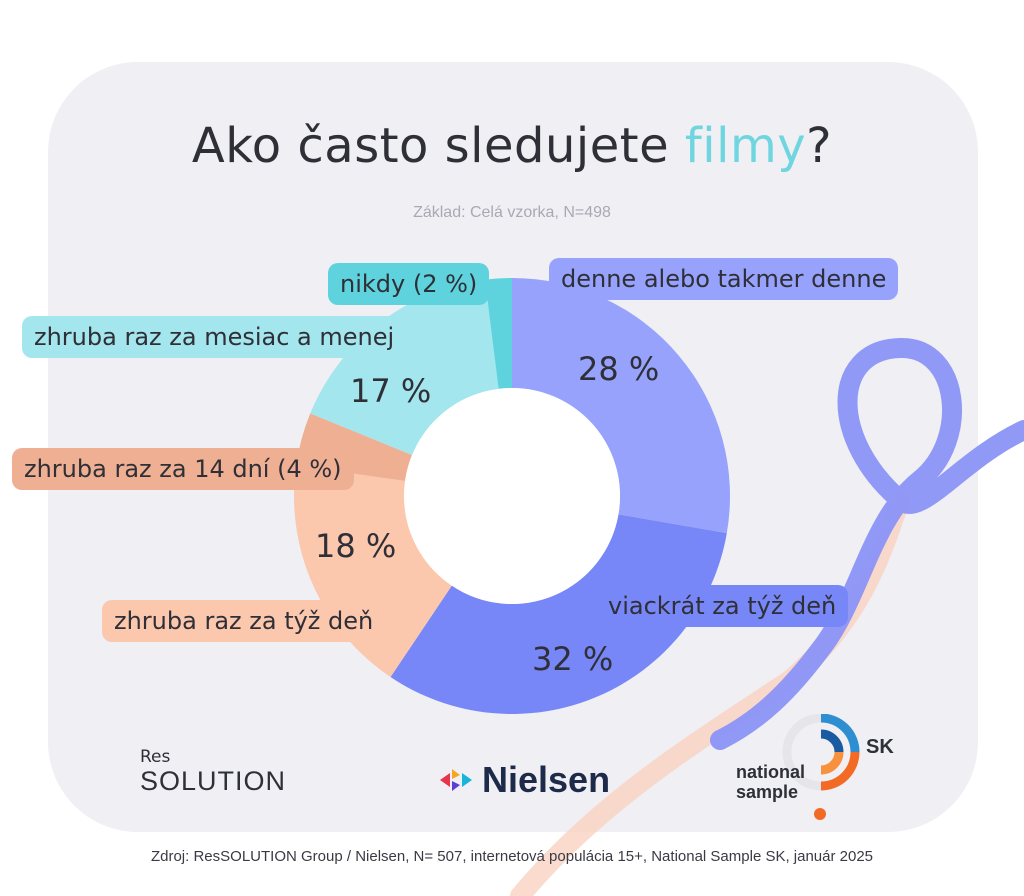 The image size is (1024, 896). What do you see at coordinates (356, 546) in the screenshot?
I see `value-tyzden: 18 %` at bounding box center [356, 546].